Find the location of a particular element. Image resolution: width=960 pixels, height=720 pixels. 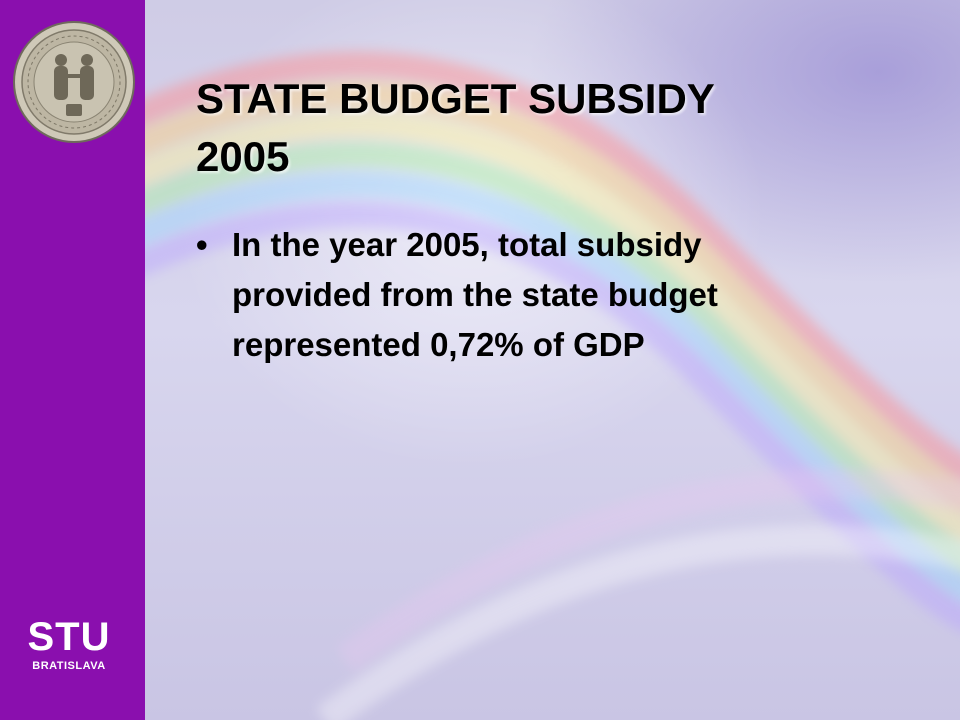

slide-title: STATE BUDGET SUBSIDY 2005 is located at coordinates (556, 128).